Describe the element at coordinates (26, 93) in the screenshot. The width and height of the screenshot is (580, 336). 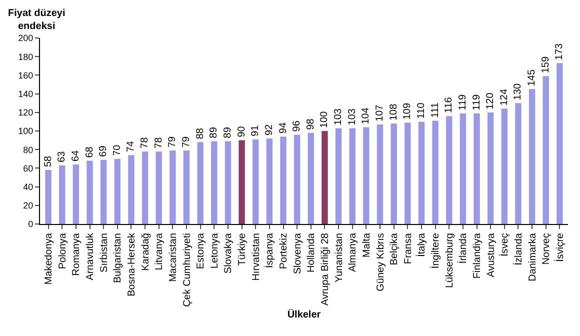
I see `y-tick-label: 140` at that location.